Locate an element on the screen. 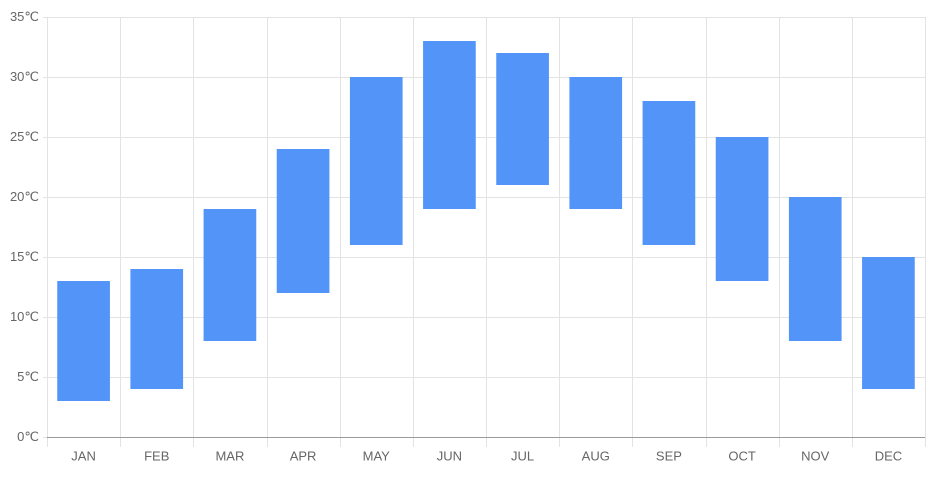 The width and height of the screenshot is (940, 480). x-tick-label: SEP is located at coordinates (669, 455).